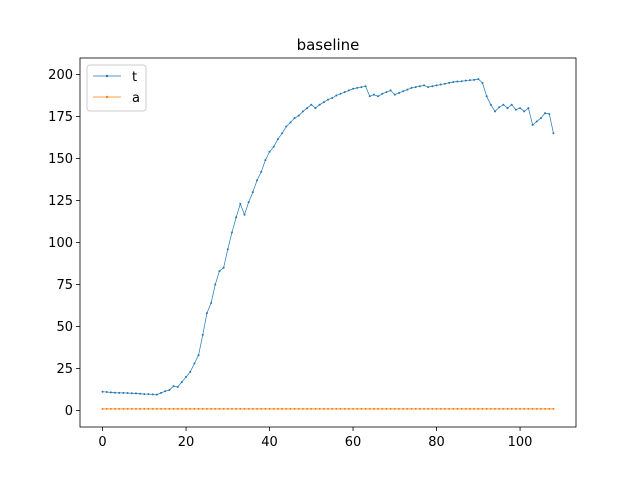 The image size is (640, 480). I want to click on legend-marker-t, so click(107, 76).